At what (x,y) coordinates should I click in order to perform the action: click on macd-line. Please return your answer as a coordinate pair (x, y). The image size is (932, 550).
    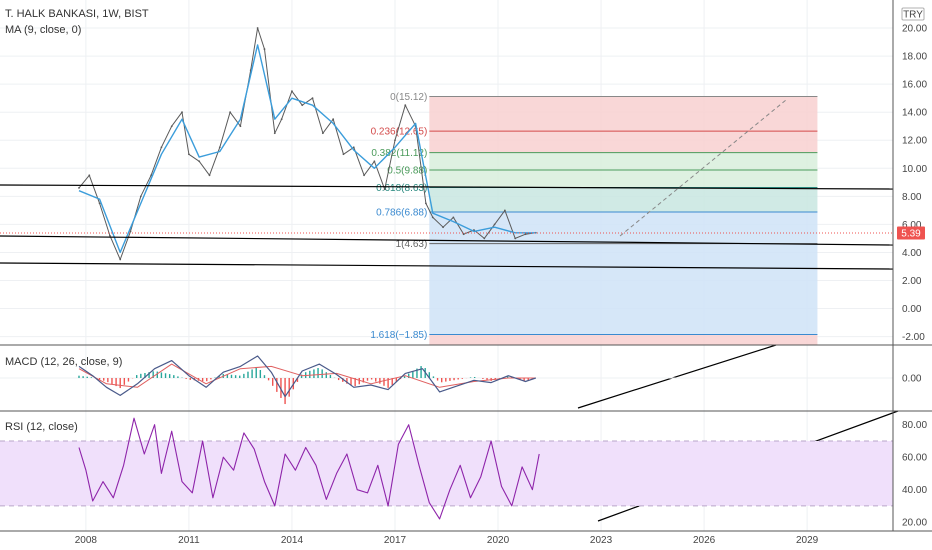
    Looking at the image, I should click on (307, 376).